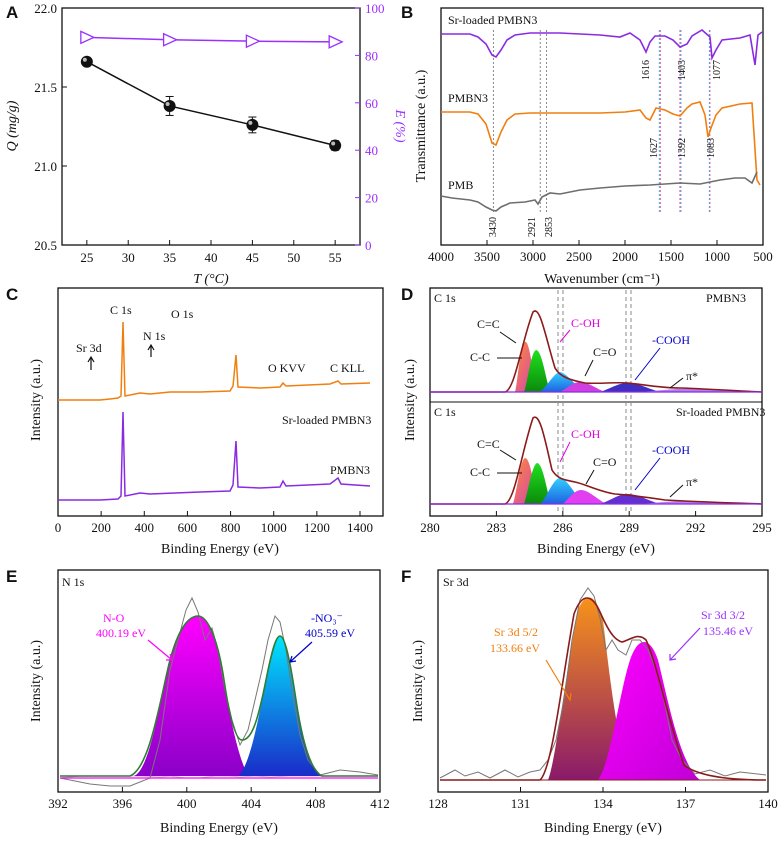  I want to click on f-label-p1: Sr 3d 5/2, so click(516, 632).